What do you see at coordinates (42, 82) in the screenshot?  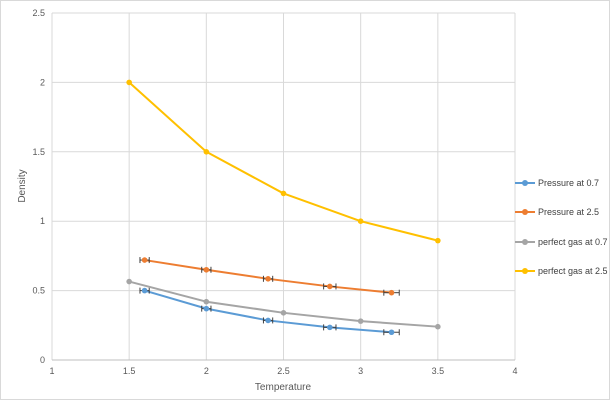 I see `y-tick-label: 2` at bounding box center [42, 82].